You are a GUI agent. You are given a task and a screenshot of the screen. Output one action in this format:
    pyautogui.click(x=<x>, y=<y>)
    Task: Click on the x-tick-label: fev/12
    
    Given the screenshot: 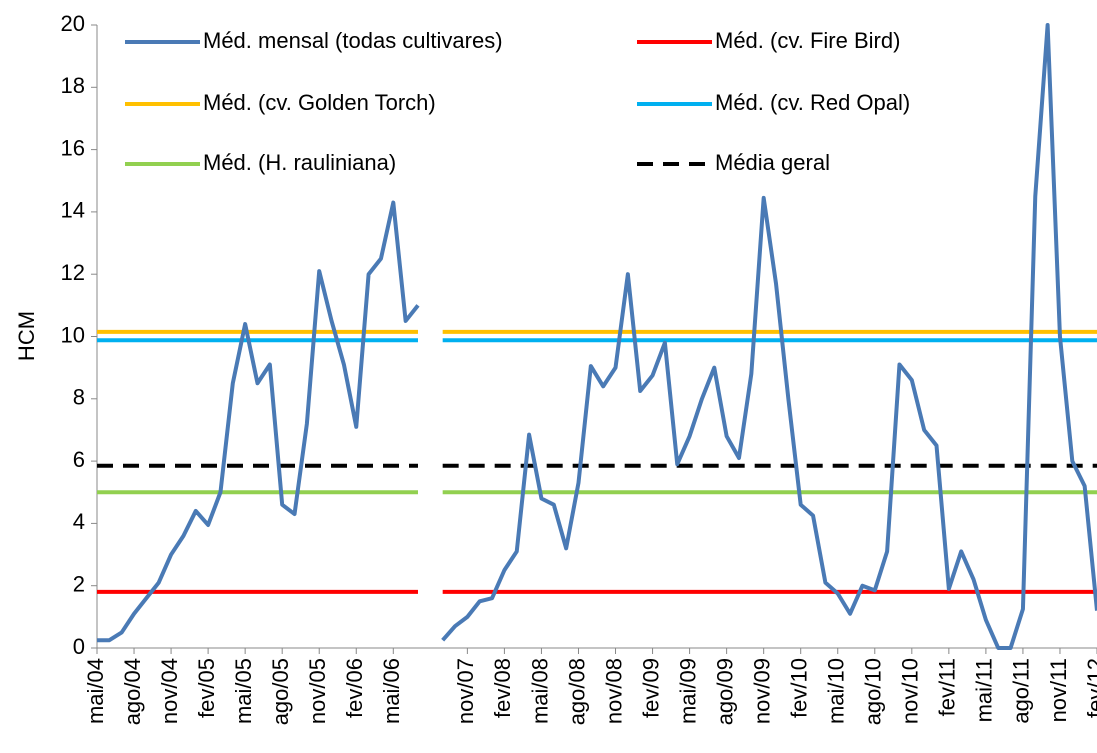 What is the action you would take?
    pyautogui.click(x=1090, y=688)
    